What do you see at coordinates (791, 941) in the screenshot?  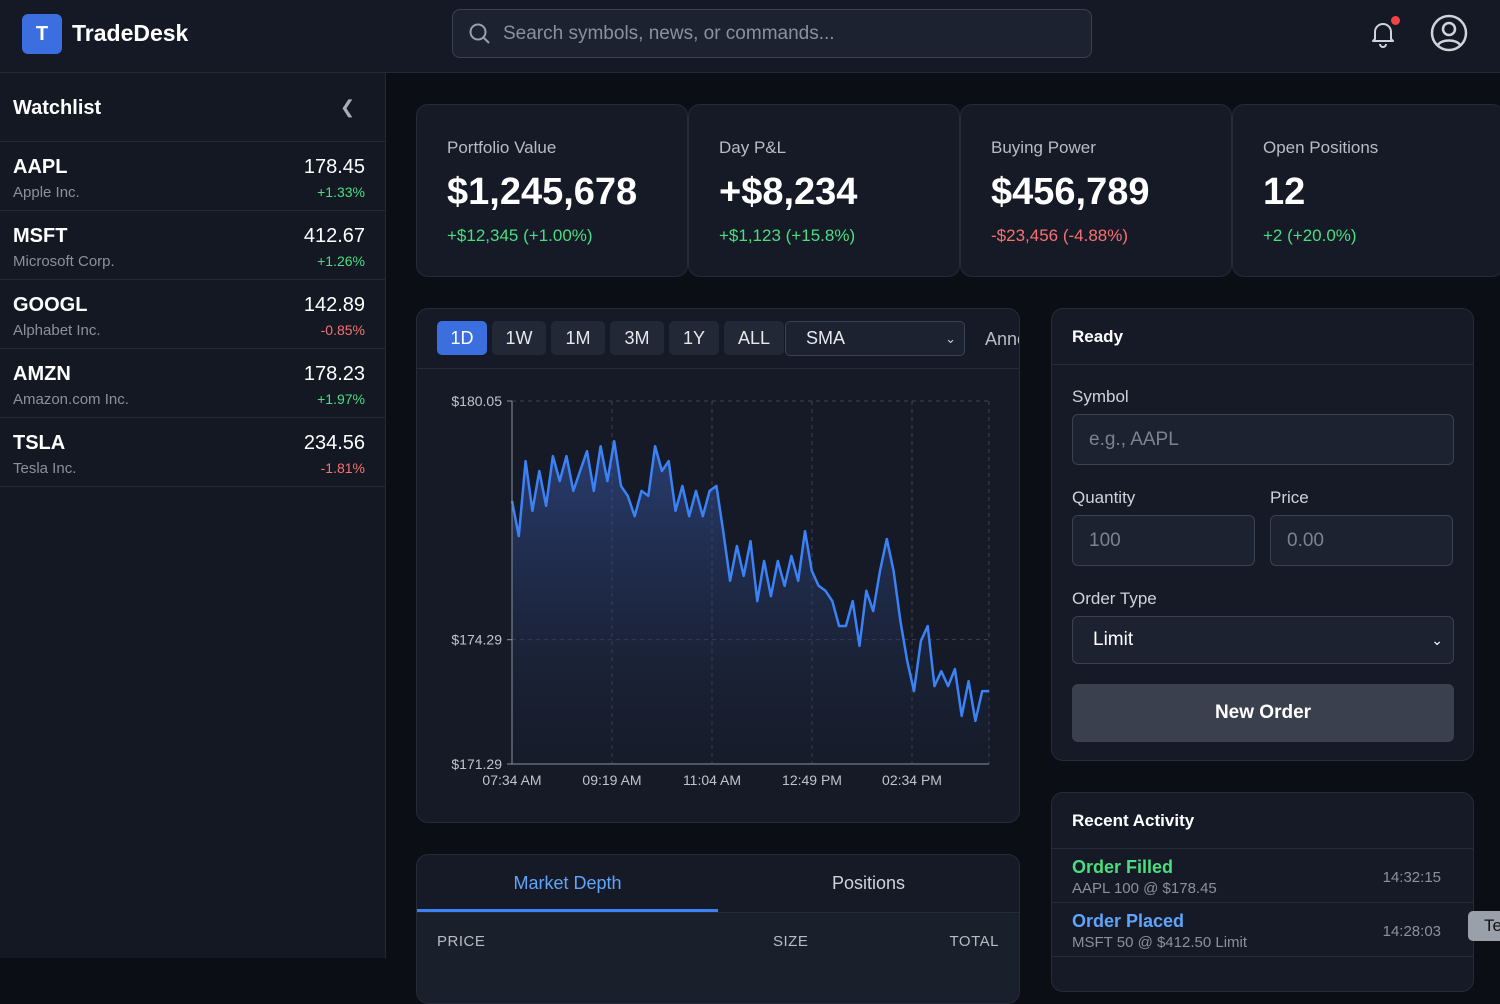 I see `column-size: SIZE` at bounding box center [791, 941].